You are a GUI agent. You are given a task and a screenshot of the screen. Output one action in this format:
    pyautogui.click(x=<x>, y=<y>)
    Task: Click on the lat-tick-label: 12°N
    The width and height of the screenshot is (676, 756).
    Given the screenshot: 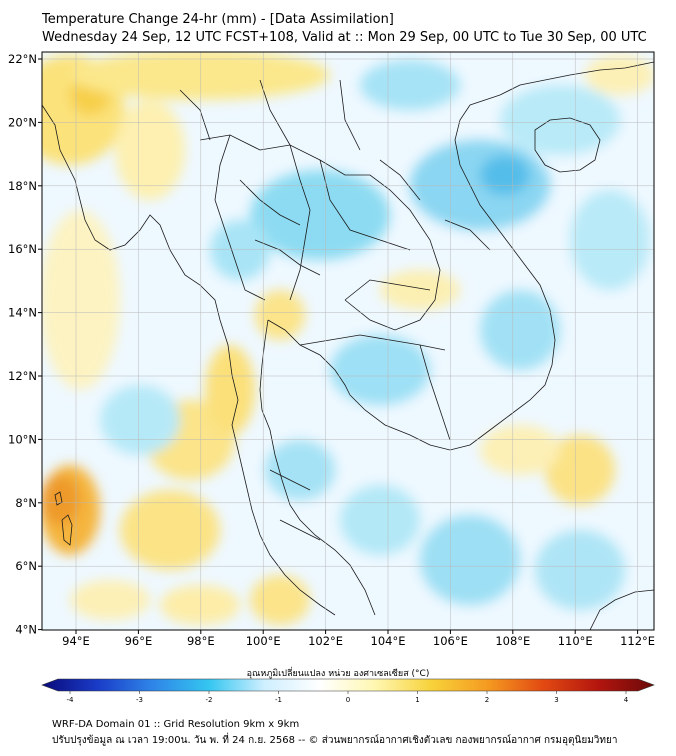 What is the action you would take?
    pyautogui.click(x=22, y=376)
    